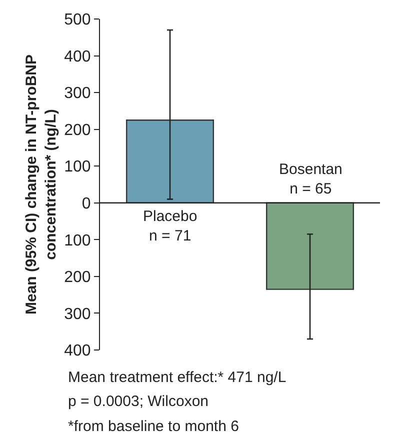  What do you see at coordinates (153, 426) in the screenshot?
I see `text: *from baseline to month 6` at bounding box center [153, 426].